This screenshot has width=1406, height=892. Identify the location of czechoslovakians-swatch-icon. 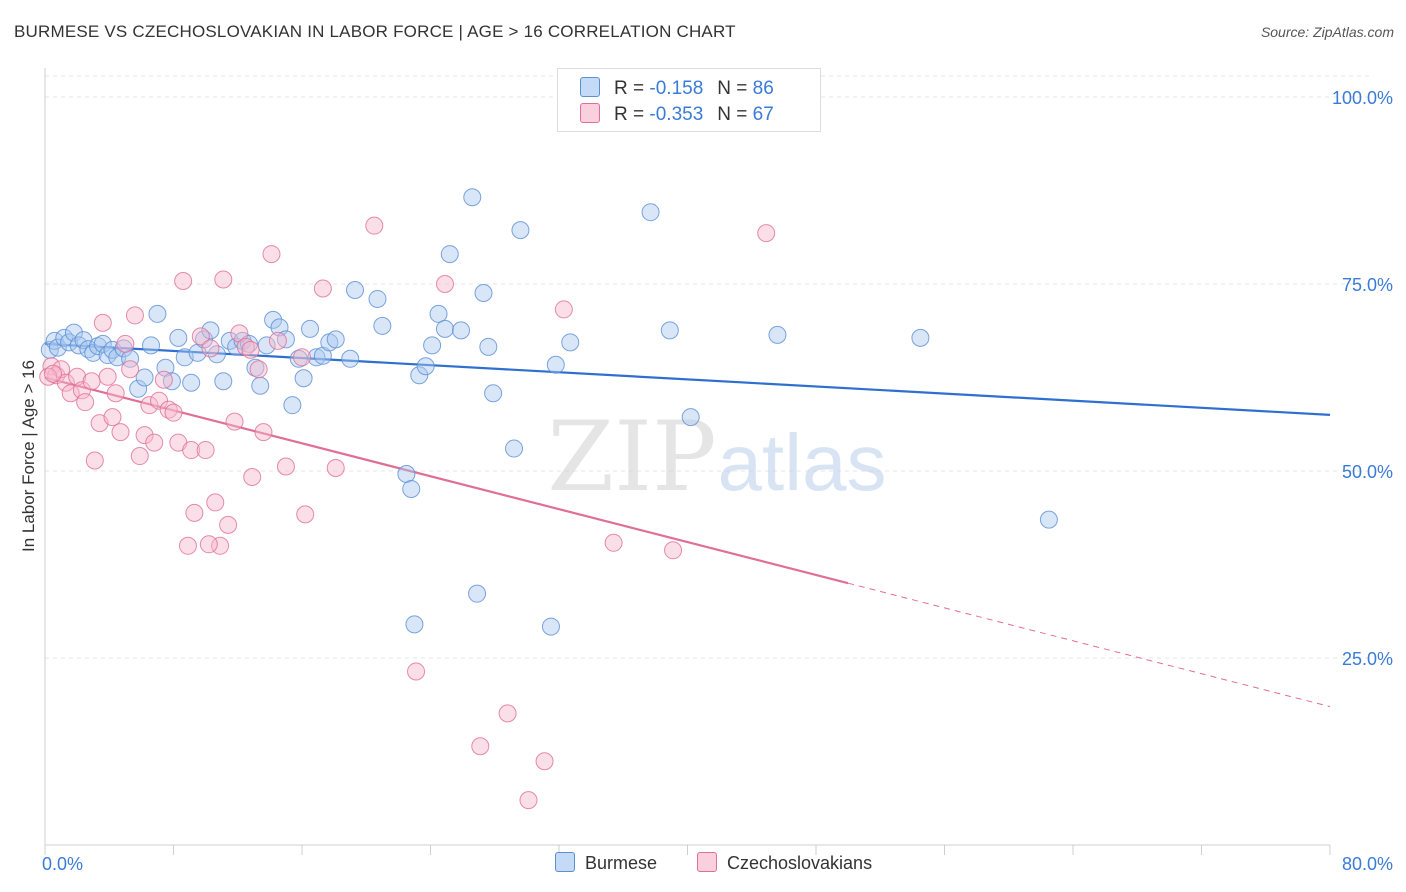
(590, 113).